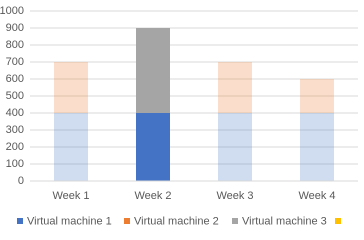  Describe the element at coordinates (70, 196) in the screenshot. I see `x-tick-label: Week 1` at that location.